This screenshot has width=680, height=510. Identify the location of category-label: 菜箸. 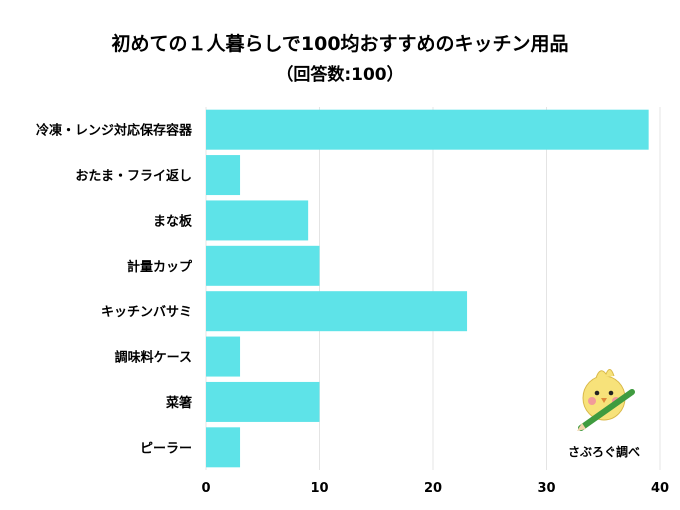
(178, 403).